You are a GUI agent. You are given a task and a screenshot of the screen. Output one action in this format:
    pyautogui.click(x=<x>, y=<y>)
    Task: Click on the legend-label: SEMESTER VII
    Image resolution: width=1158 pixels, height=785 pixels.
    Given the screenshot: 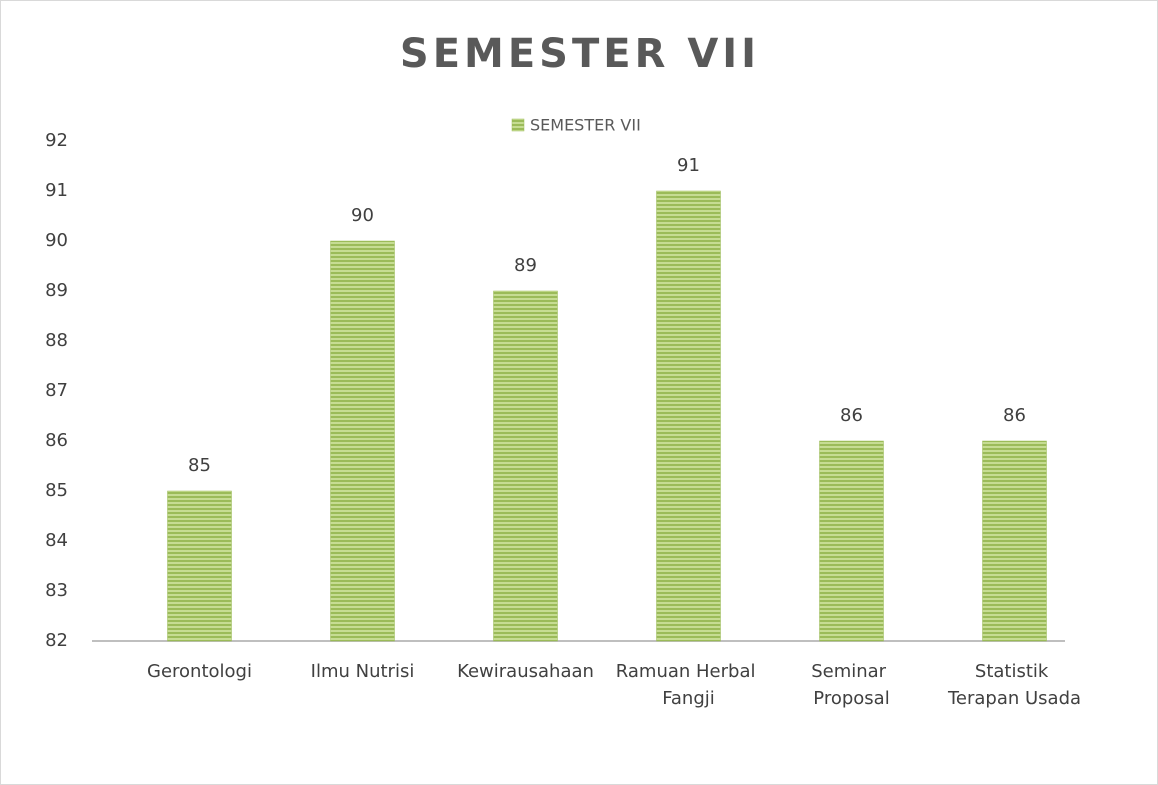 What is the action you would take?
    pyautogui.click(x=585, y=125)
    